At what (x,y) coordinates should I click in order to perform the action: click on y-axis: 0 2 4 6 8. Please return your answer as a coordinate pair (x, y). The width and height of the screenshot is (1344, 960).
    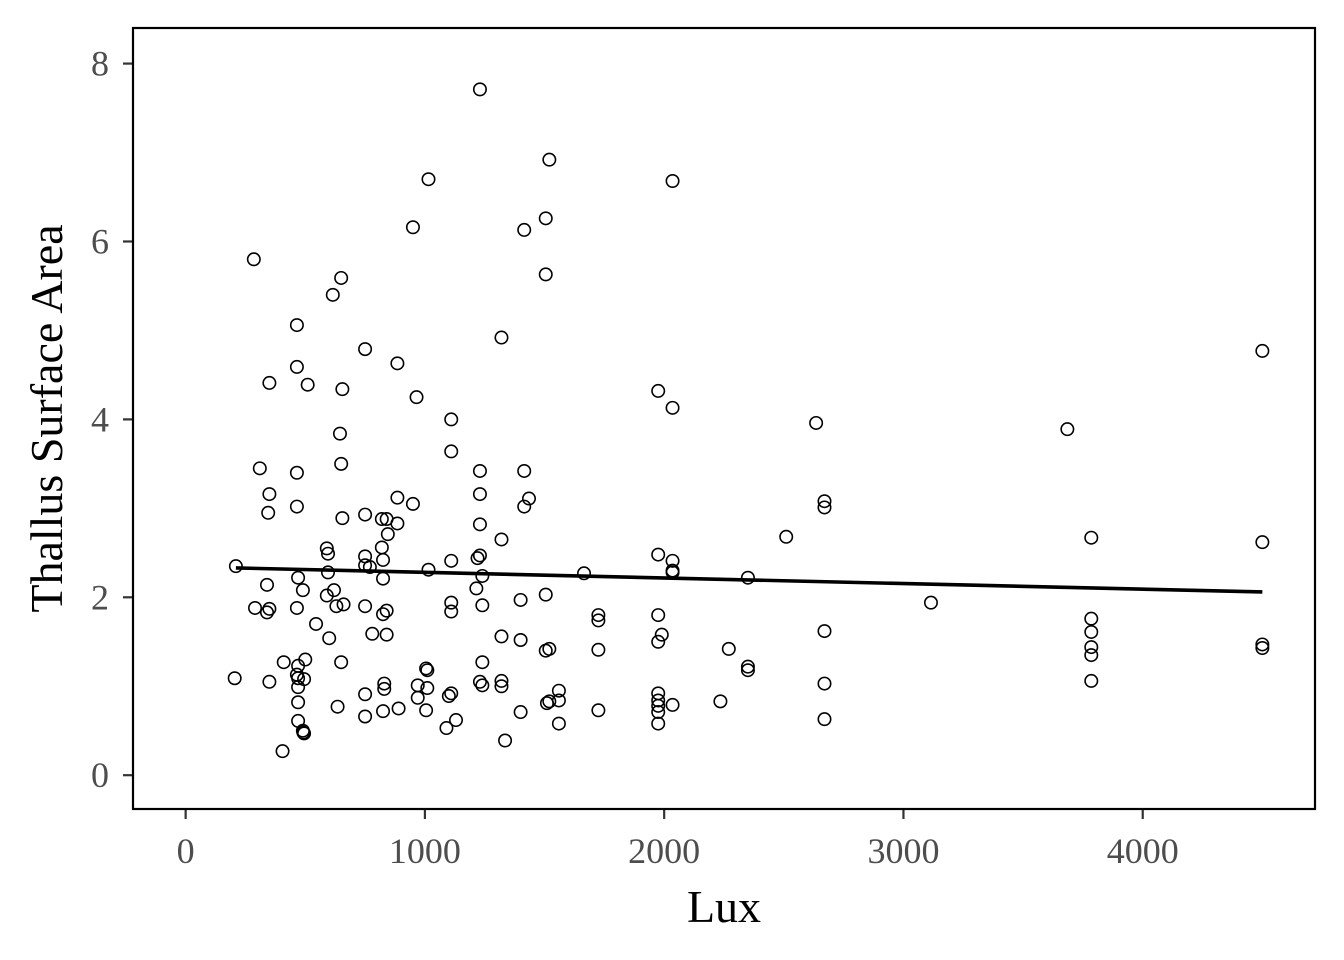
    Looking at the image, I should click on (112, 419).